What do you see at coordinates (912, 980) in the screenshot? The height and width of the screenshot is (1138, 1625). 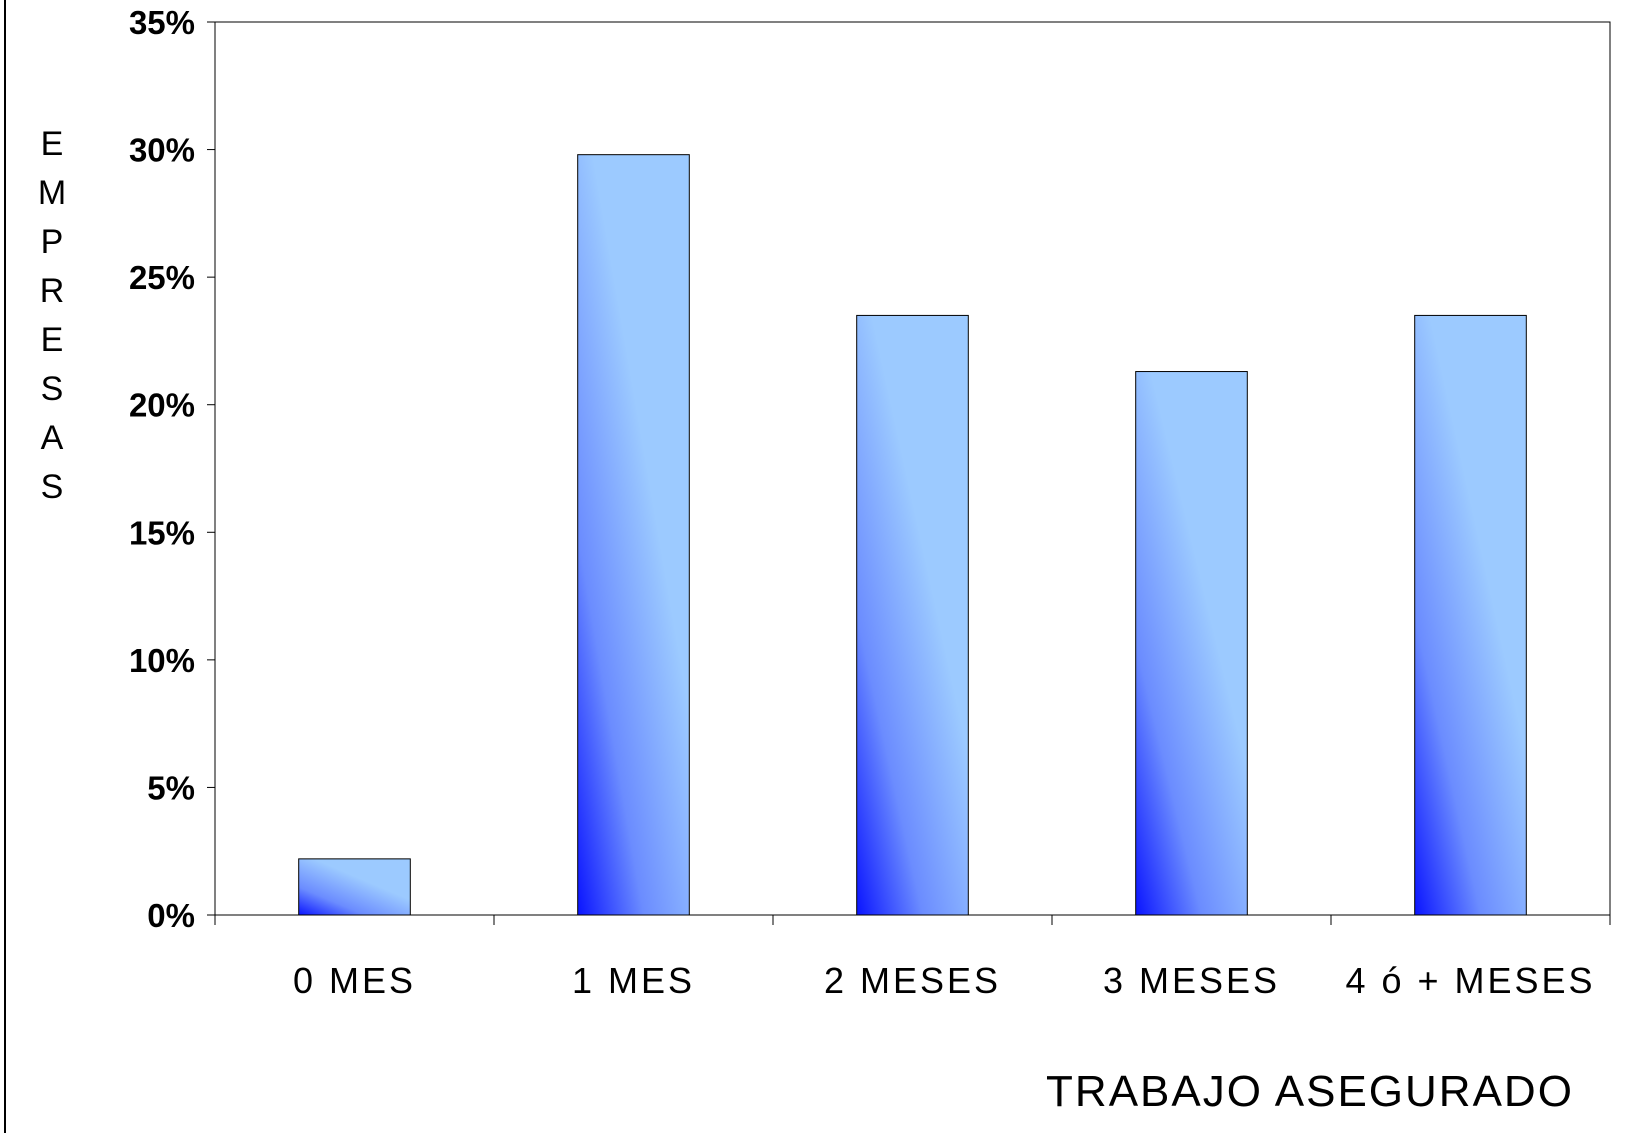 I see `x-tick-label: 2 MESES` at bounding box center [912, 980].